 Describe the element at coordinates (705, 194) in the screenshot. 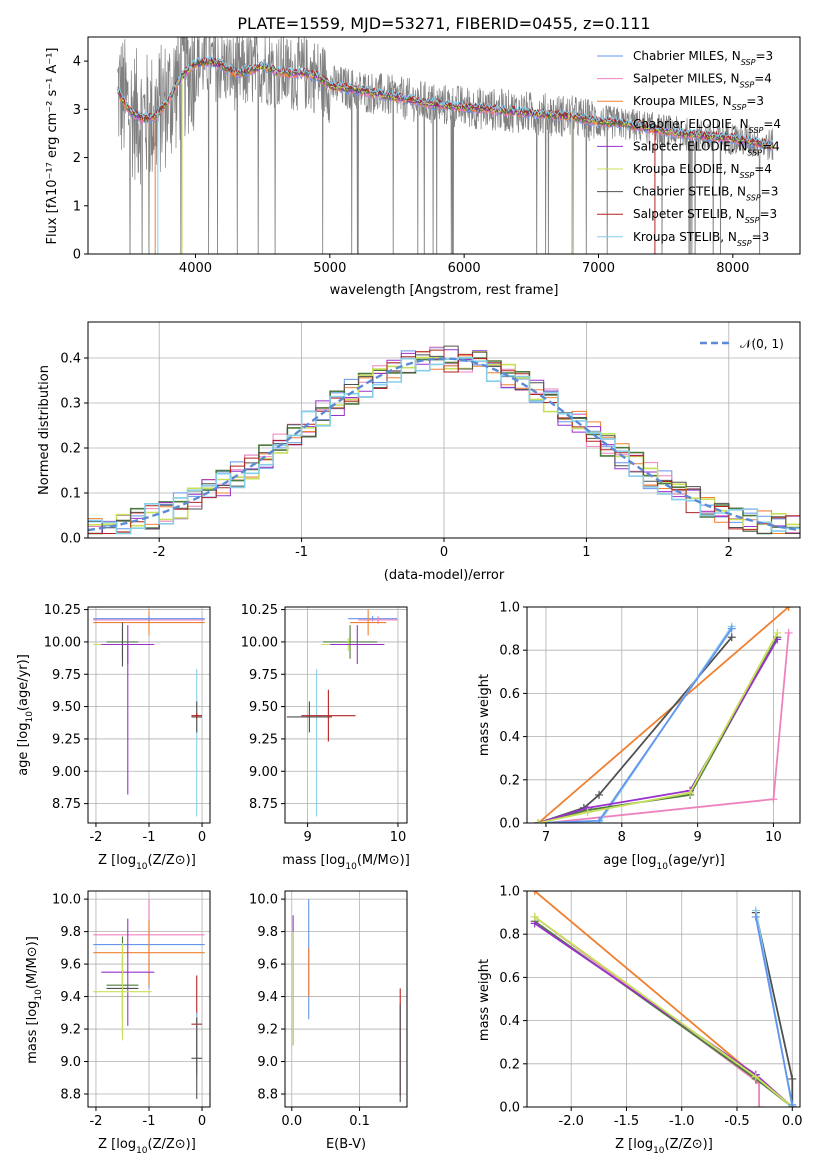

I see `legend-label-chabrier_stelib: Chabrier STELIB, NSSP=3` at that location.